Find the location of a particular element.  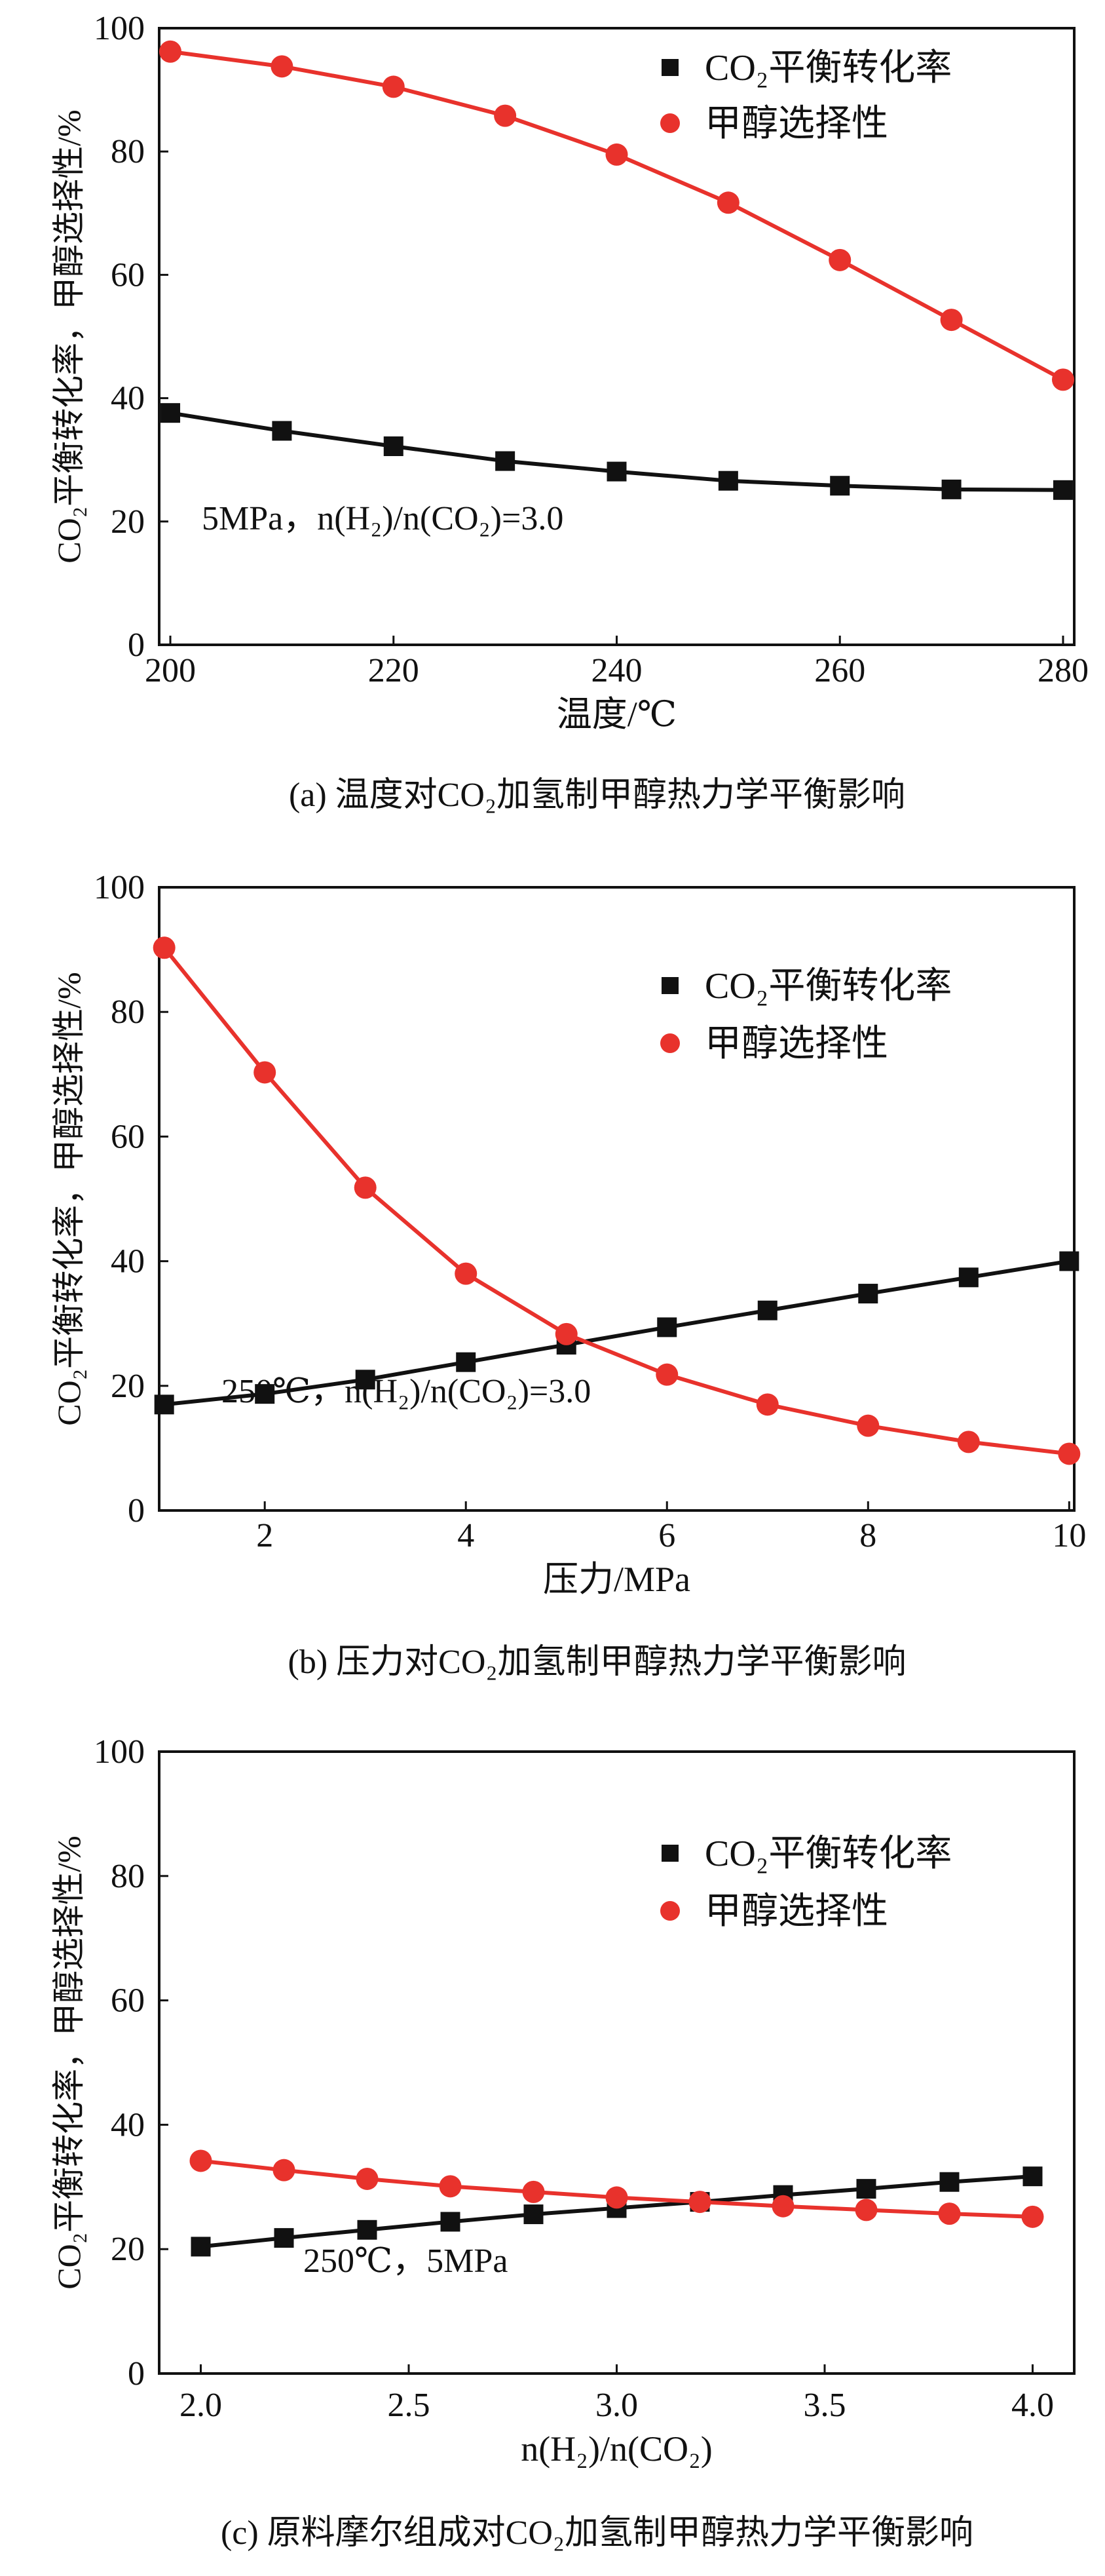

x-tick-label: 240 is located at coordinates (617, 670).